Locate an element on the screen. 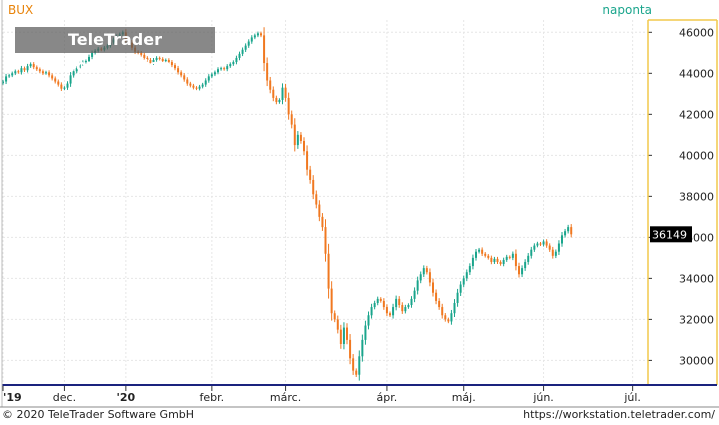 Image resolution: width=719 pixels, height=425 pixels. x-tick-label: '19 is located at coordinates (12, 397).